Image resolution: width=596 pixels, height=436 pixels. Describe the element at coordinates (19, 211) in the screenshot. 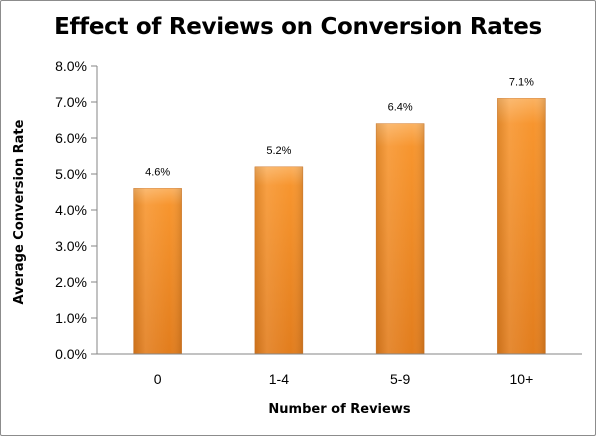

I see `y-axis-title: Average Conversion Rate` at that location.